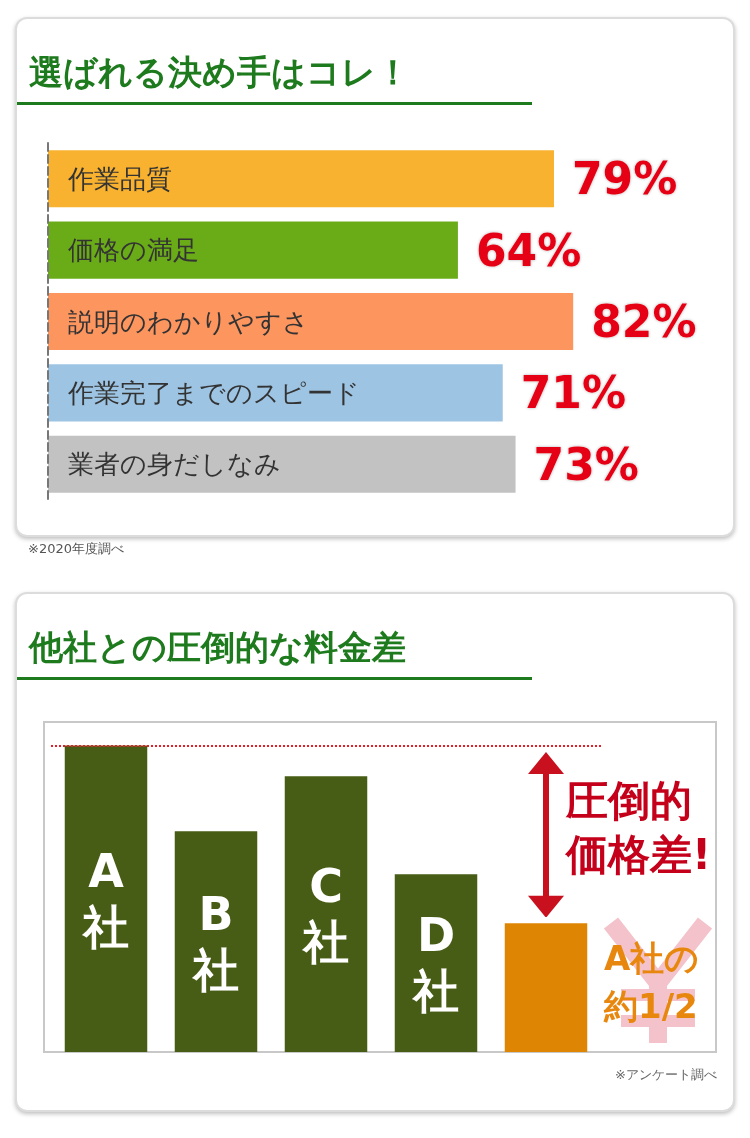  I want to click on y-tick-label: 作業完了までのスピード, so click(213, 392).